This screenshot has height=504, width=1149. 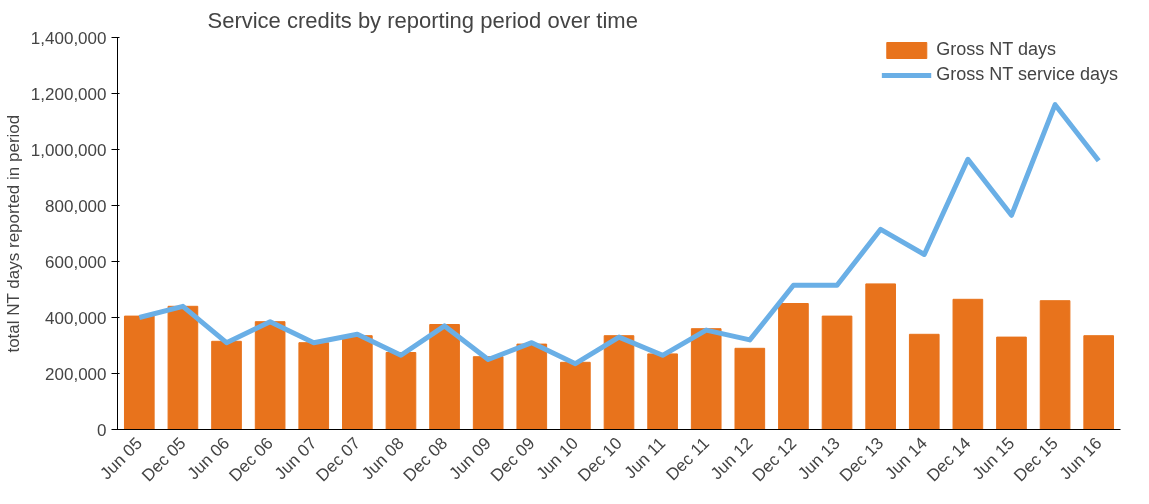 What do you see at coordinates (76, 318) in the screenshot?
I see `y-tick-label: 400,000` at bounding box center [76, 318].